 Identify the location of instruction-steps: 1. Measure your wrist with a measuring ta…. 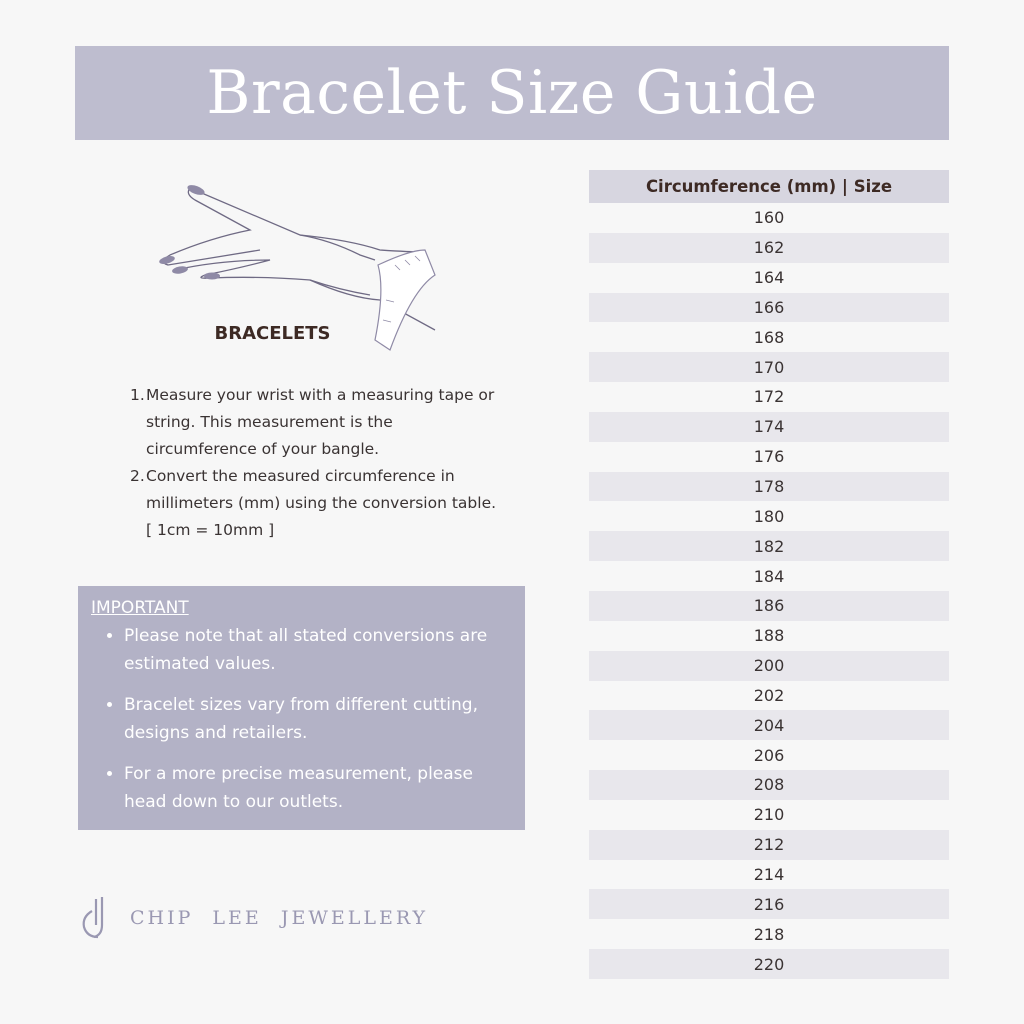
(315, 463).